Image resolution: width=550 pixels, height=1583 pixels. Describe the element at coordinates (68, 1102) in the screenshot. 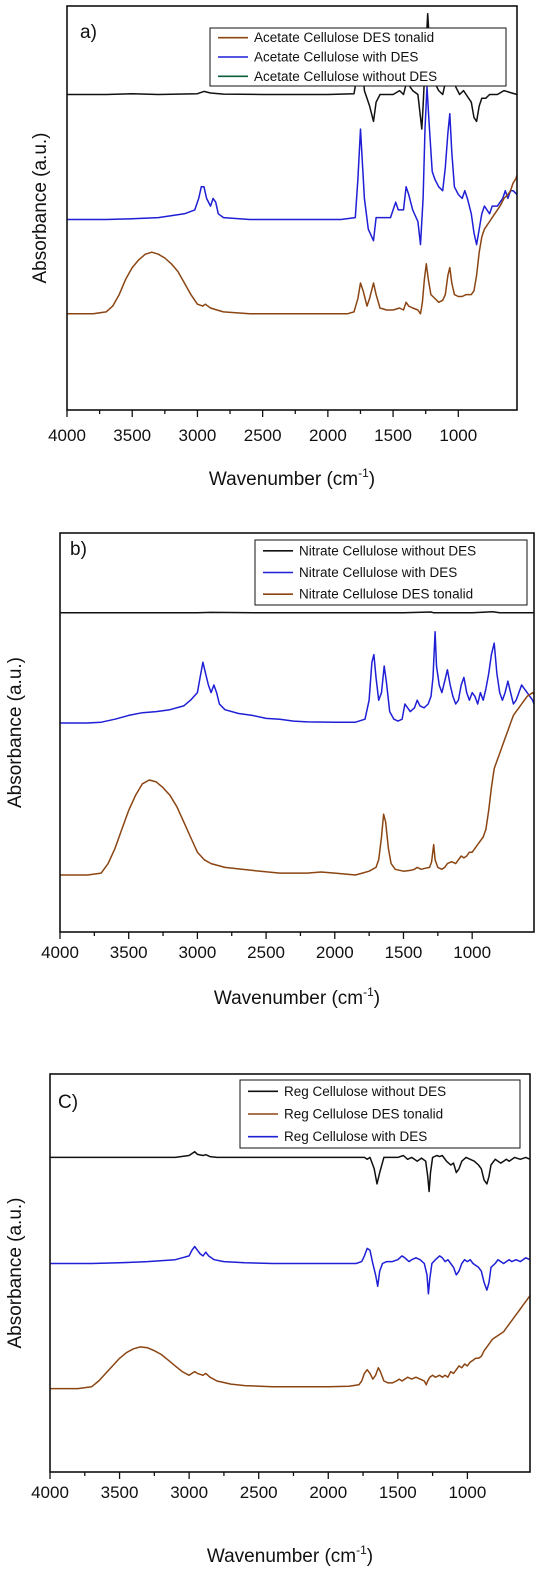

I see `panel-label: C)` at that location.